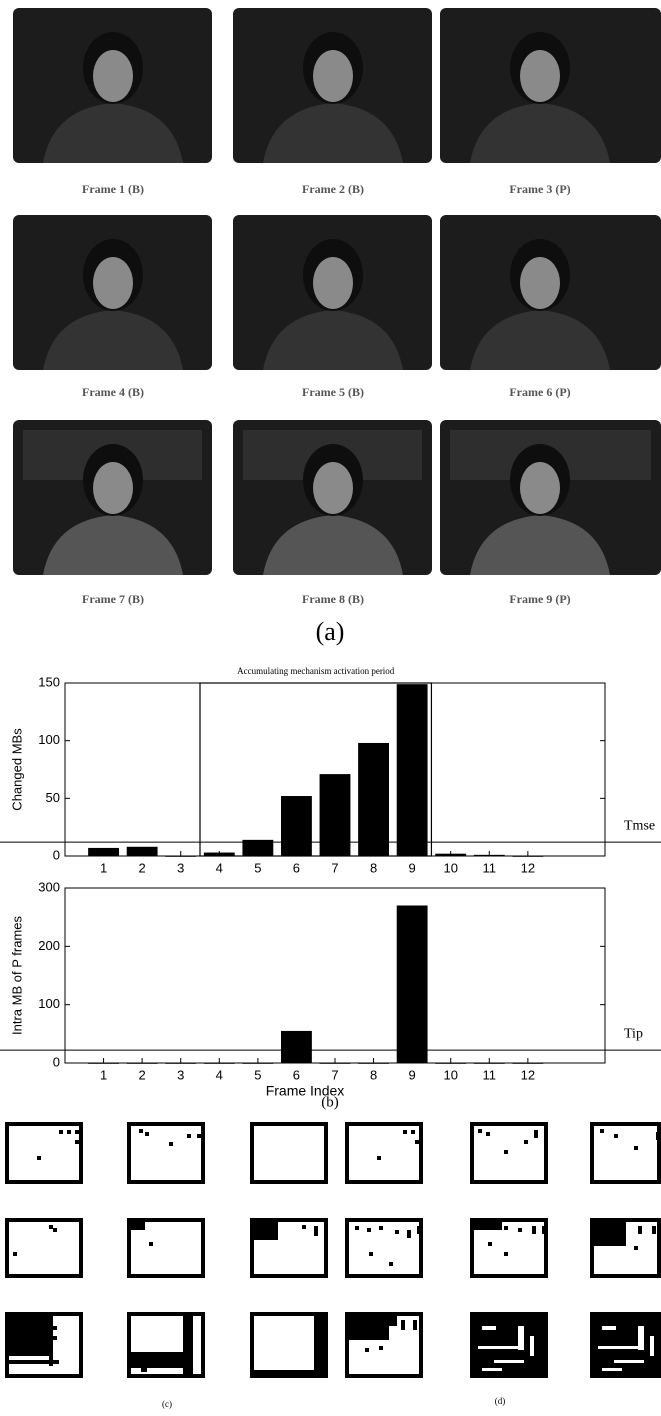  Describe the element at coordinates (219, 1074) in the screenshot. I see `x-tick-label: 4` at that location.